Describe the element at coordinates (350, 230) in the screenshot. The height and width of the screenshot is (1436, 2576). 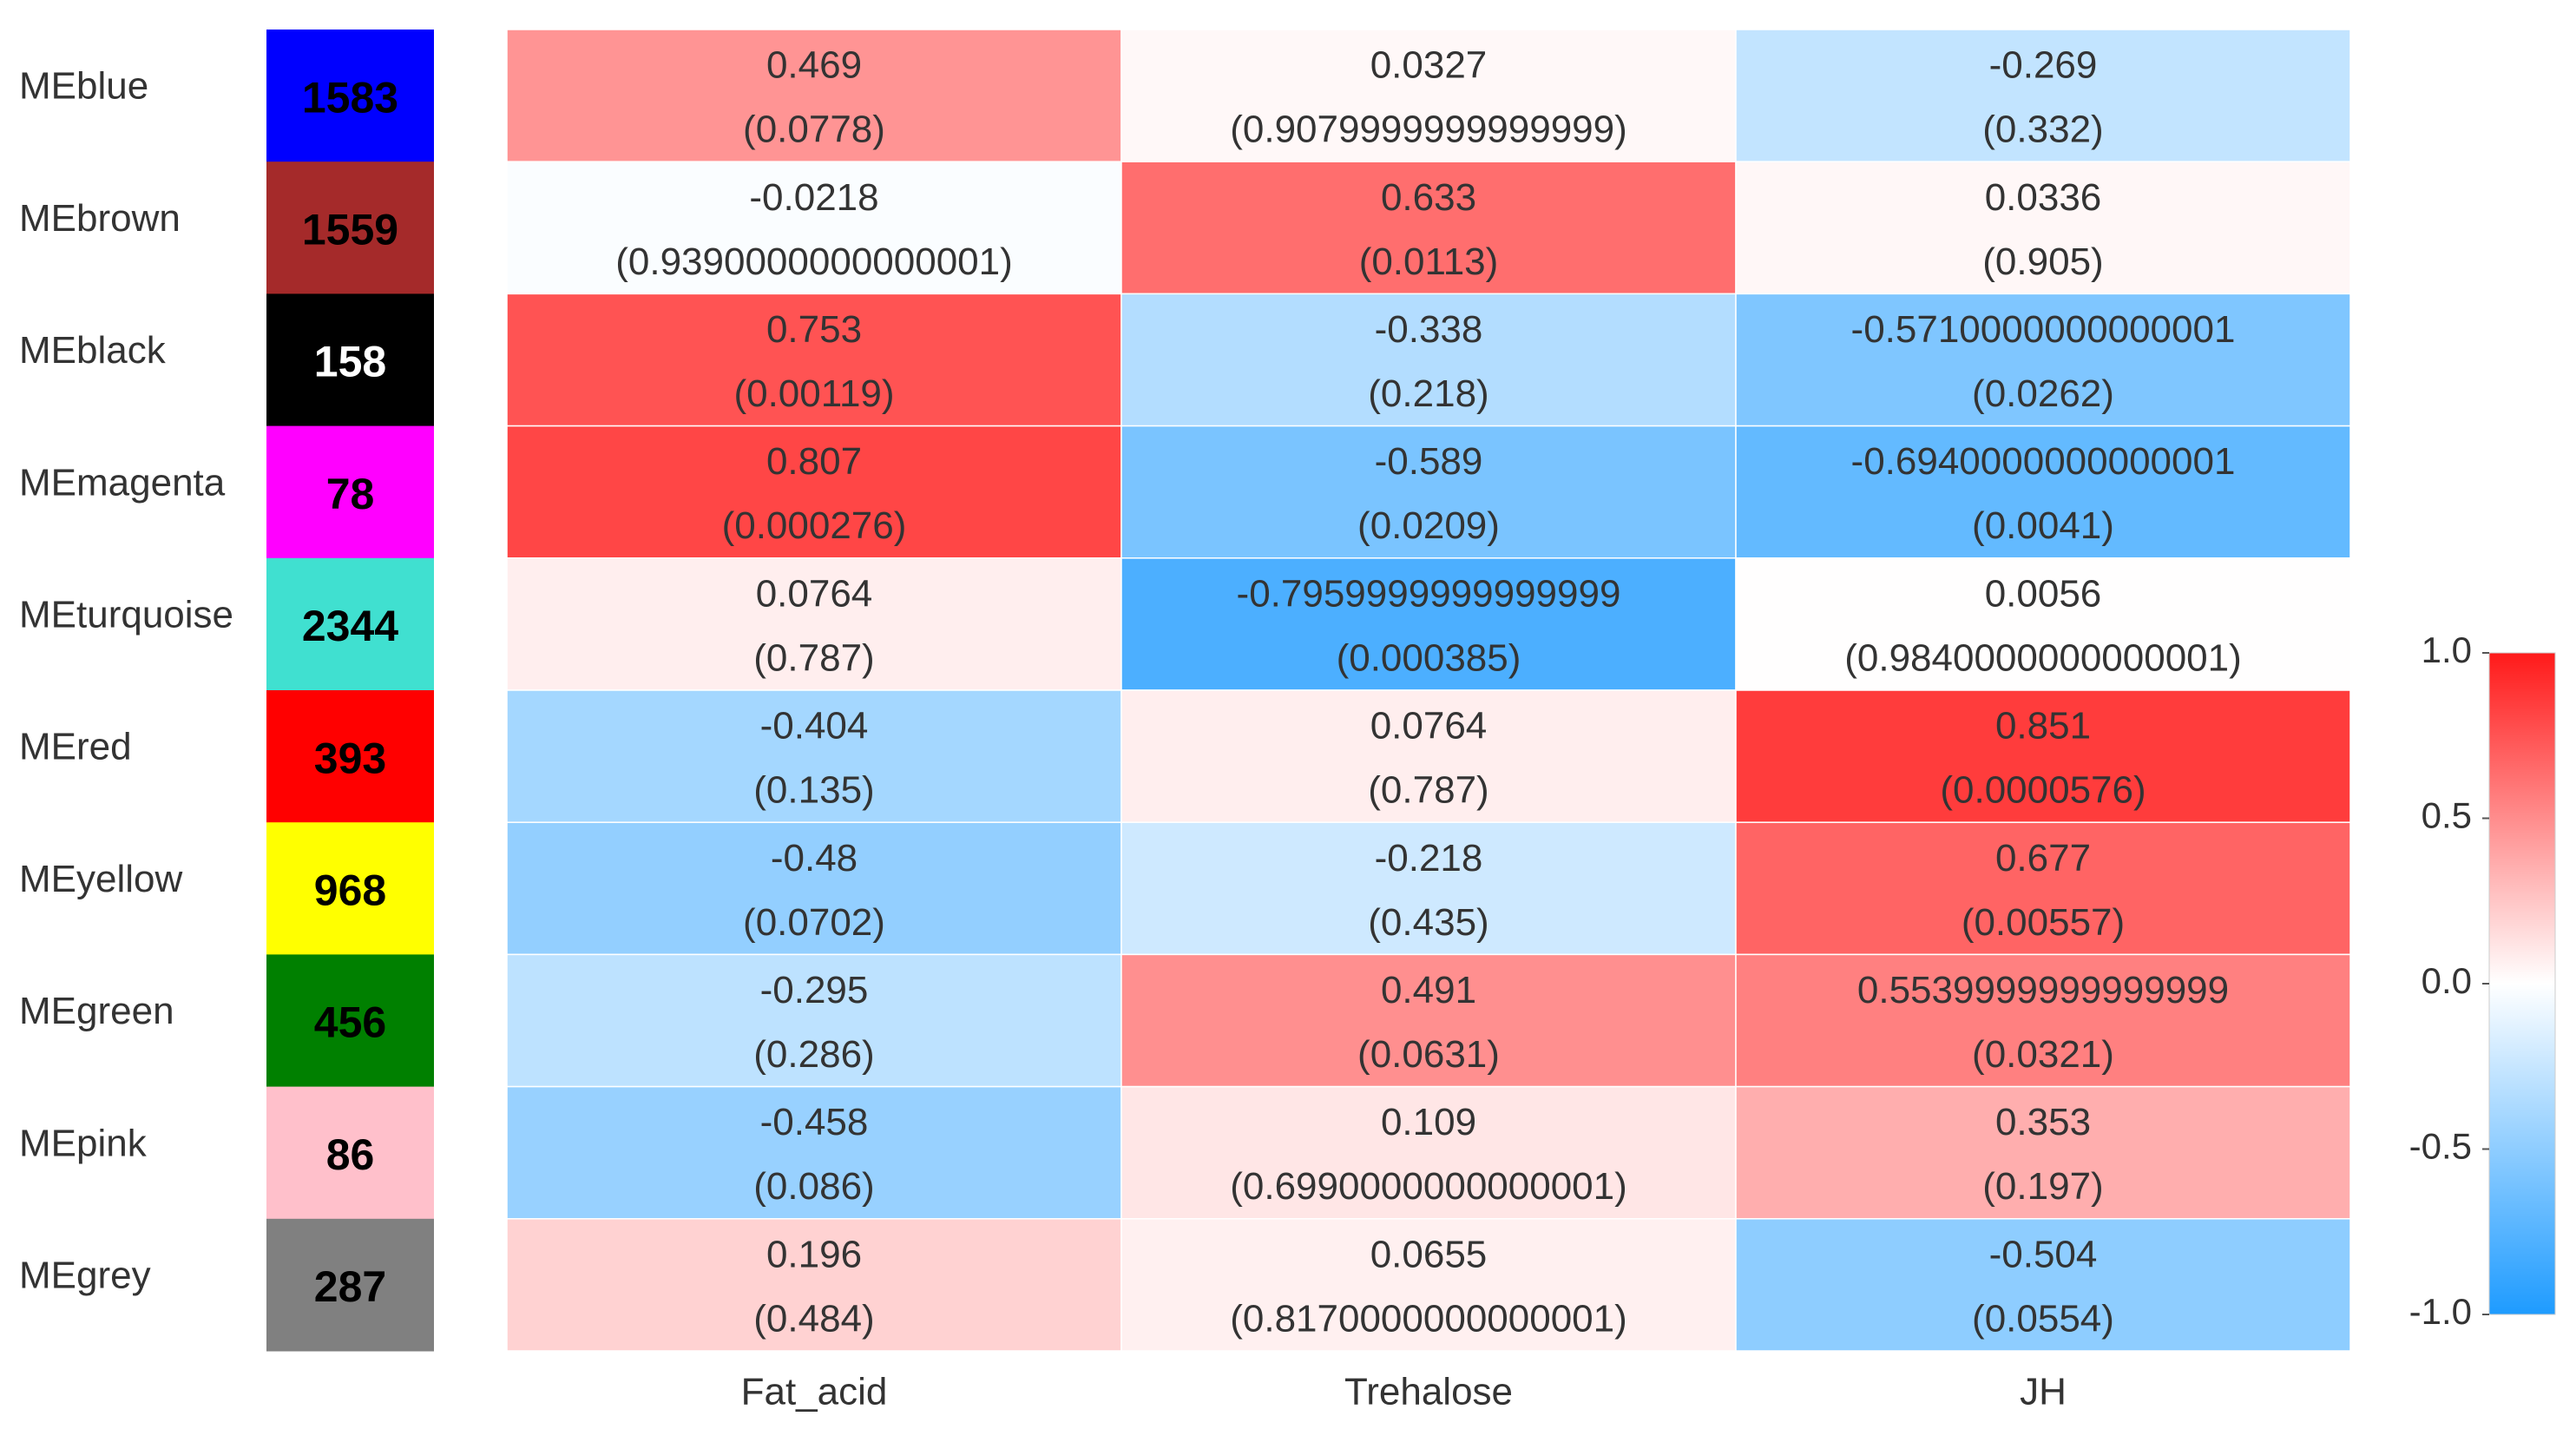
I see `module-count-mebrown: 1559` at that location.